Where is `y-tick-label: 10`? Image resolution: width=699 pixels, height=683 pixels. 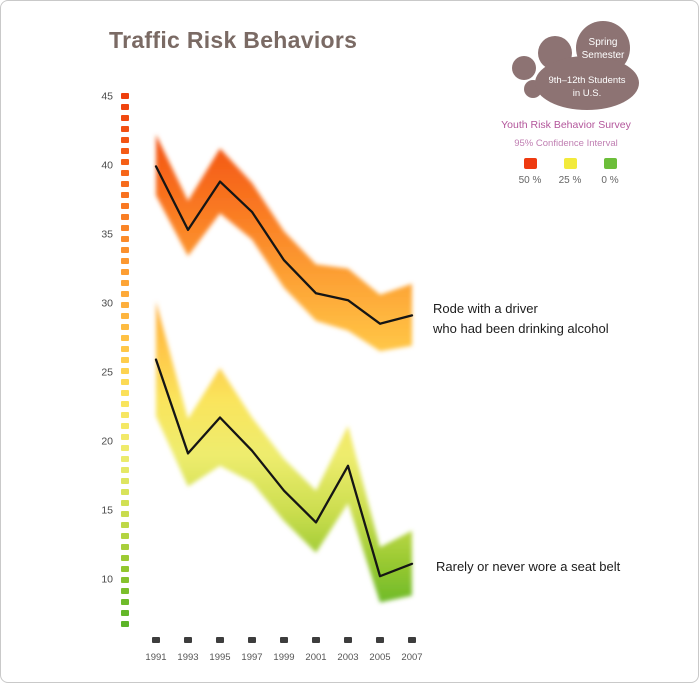
y-tick-label: 10 is located at coordinates (107, 580).